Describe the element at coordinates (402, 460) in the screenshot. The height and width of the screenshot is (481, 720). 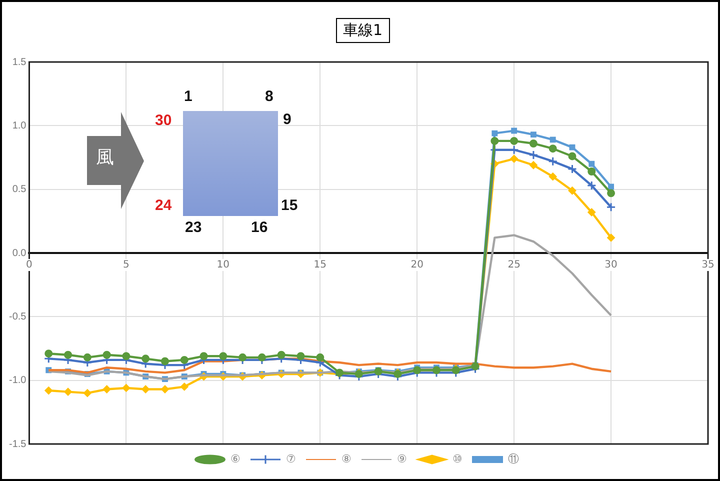
I see `legend-label: ⑨` at that location.